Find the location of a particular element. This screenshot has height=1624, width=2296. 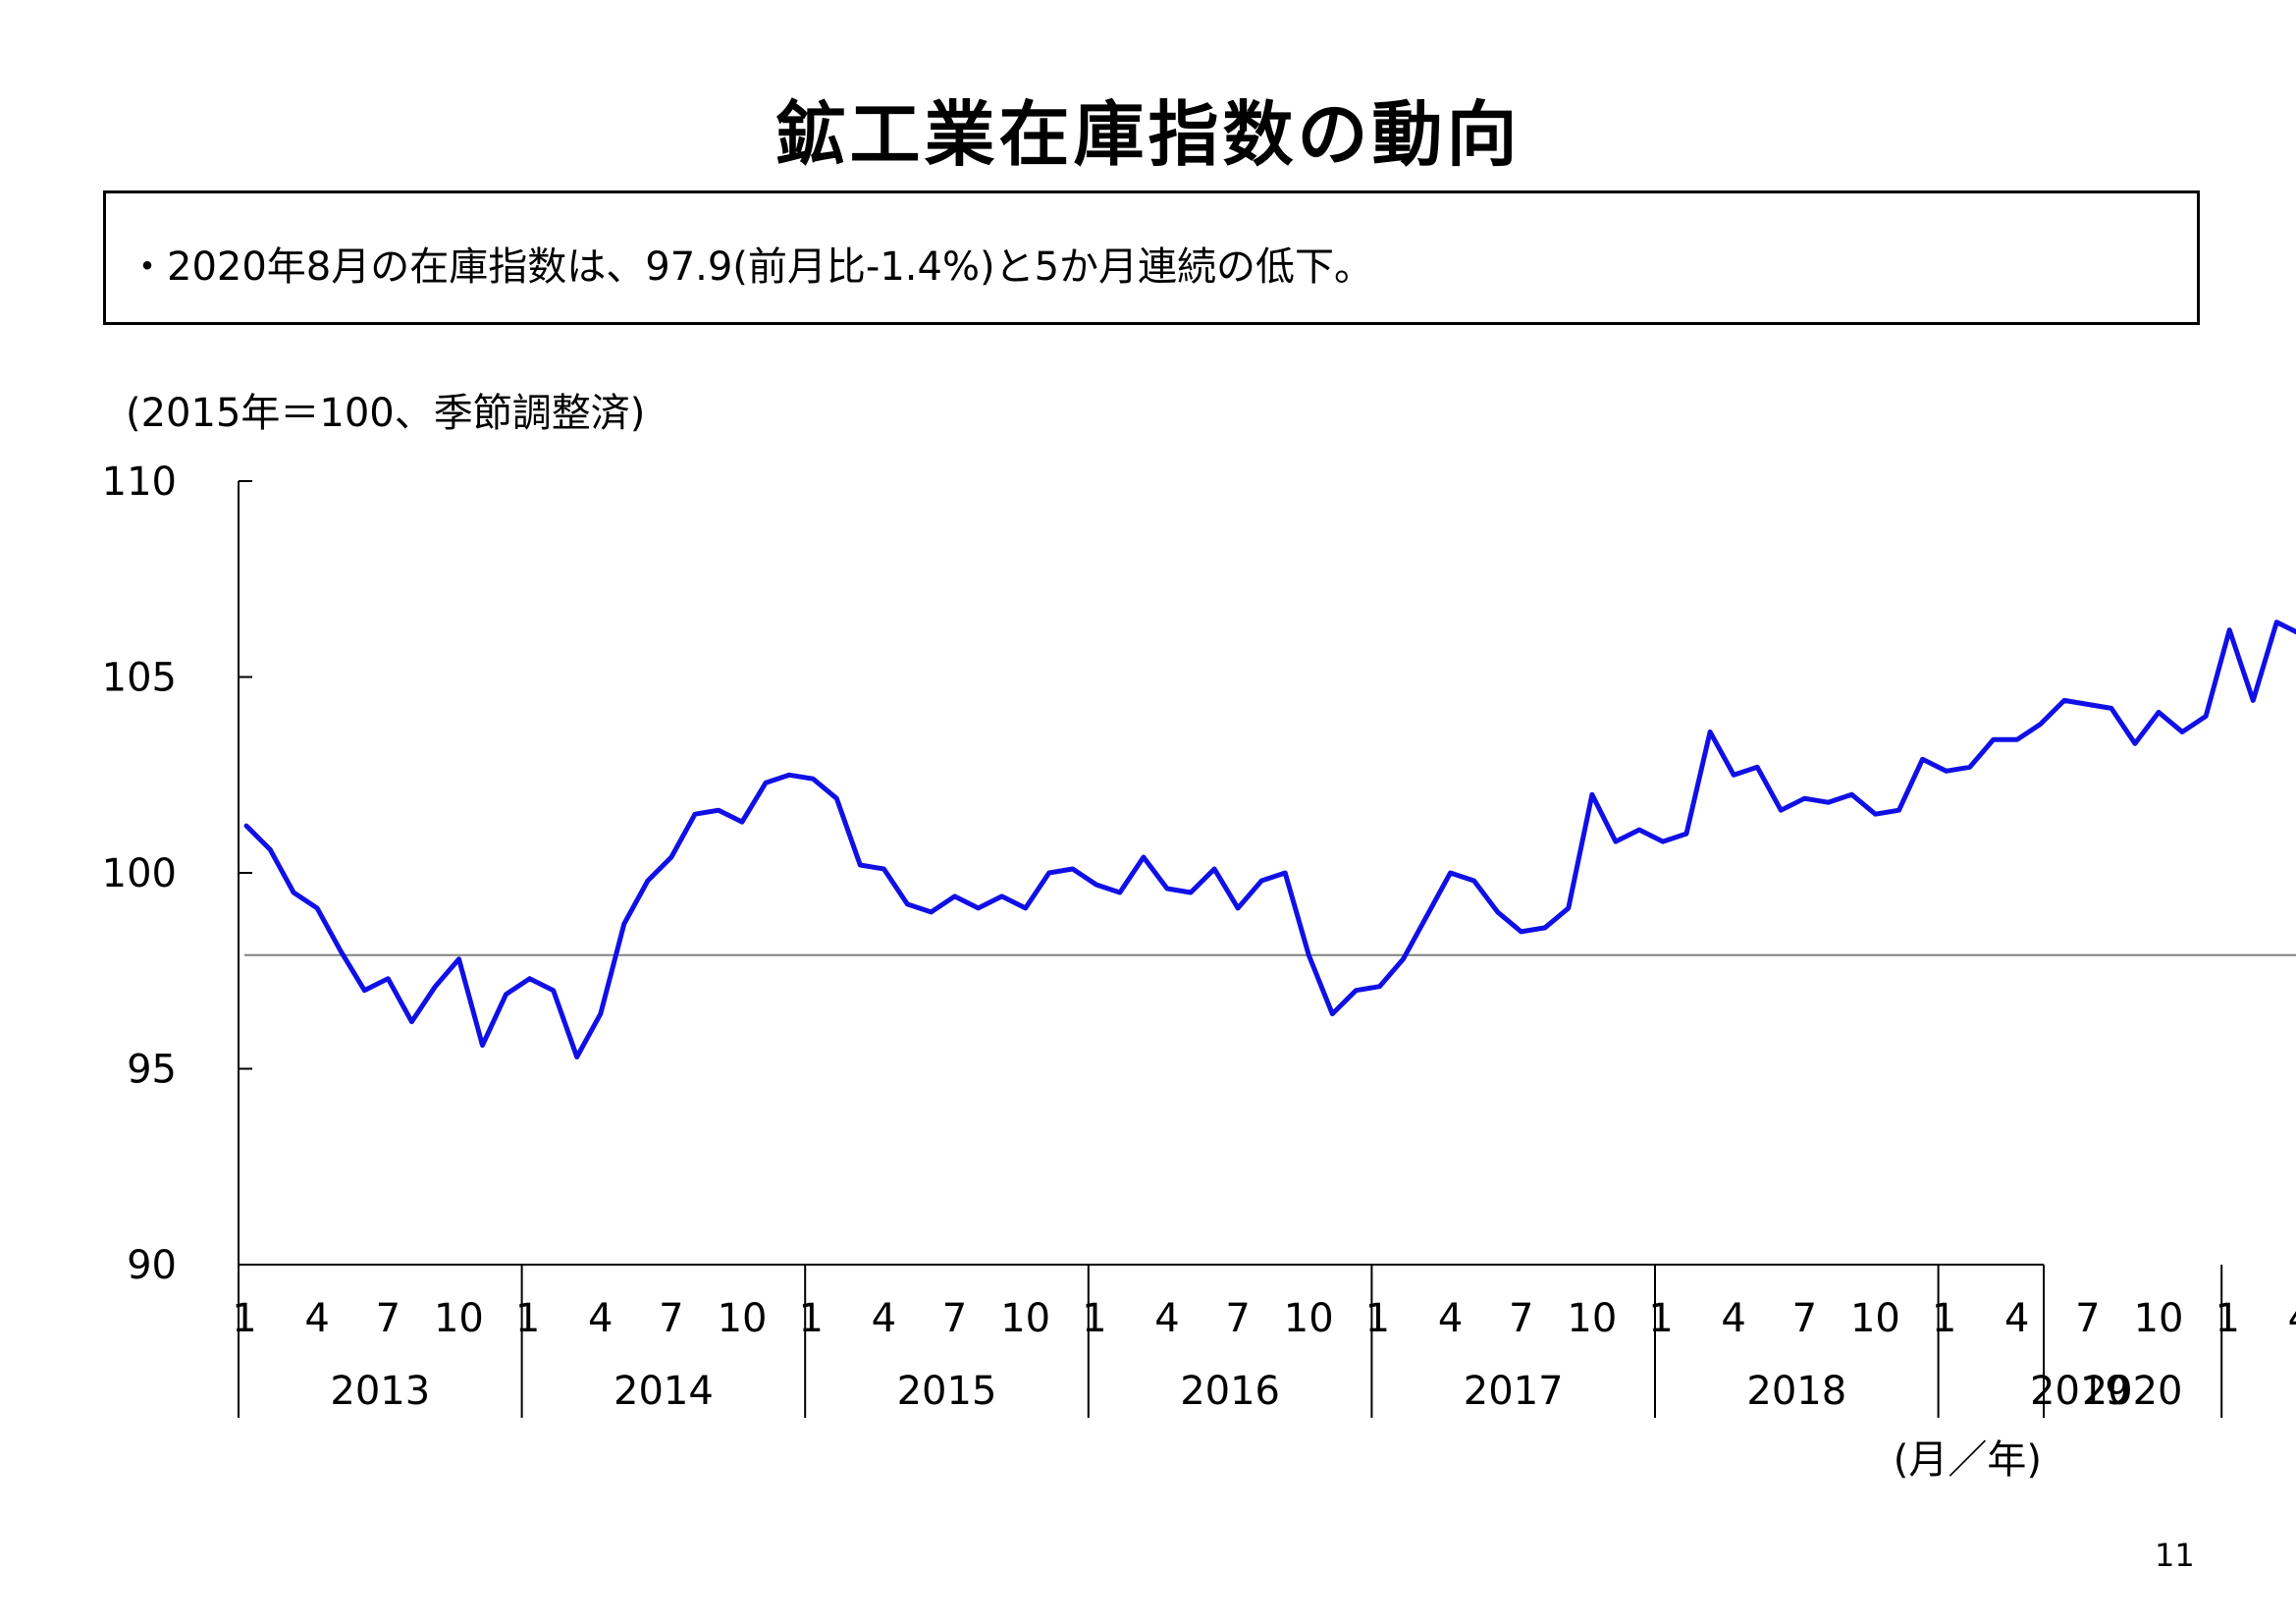

x-year-label: 2014 is located at coordinates (664, 1391).